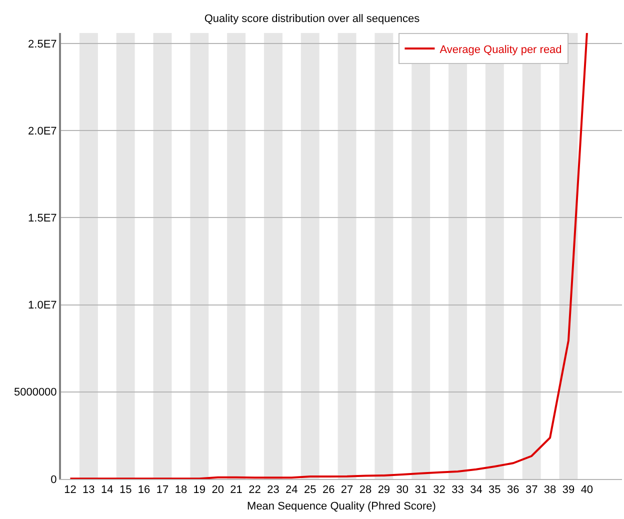 The height and width of the screenshot is (519, 624). Describe the element at coordinates (236, 490) in the screenshot. I see `x-tick-label: 21` at that location.